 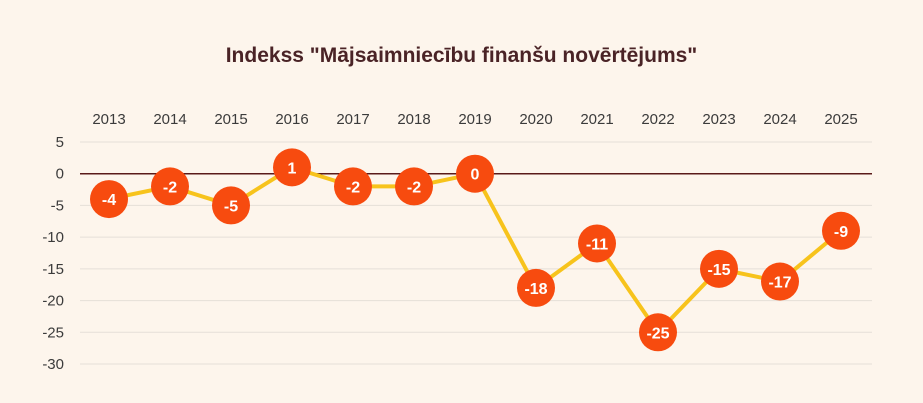 What do you see at coordinates (108, 119) in the screenshot?
I see `x-tick-label: 2013` at bounding box center [108, 119].